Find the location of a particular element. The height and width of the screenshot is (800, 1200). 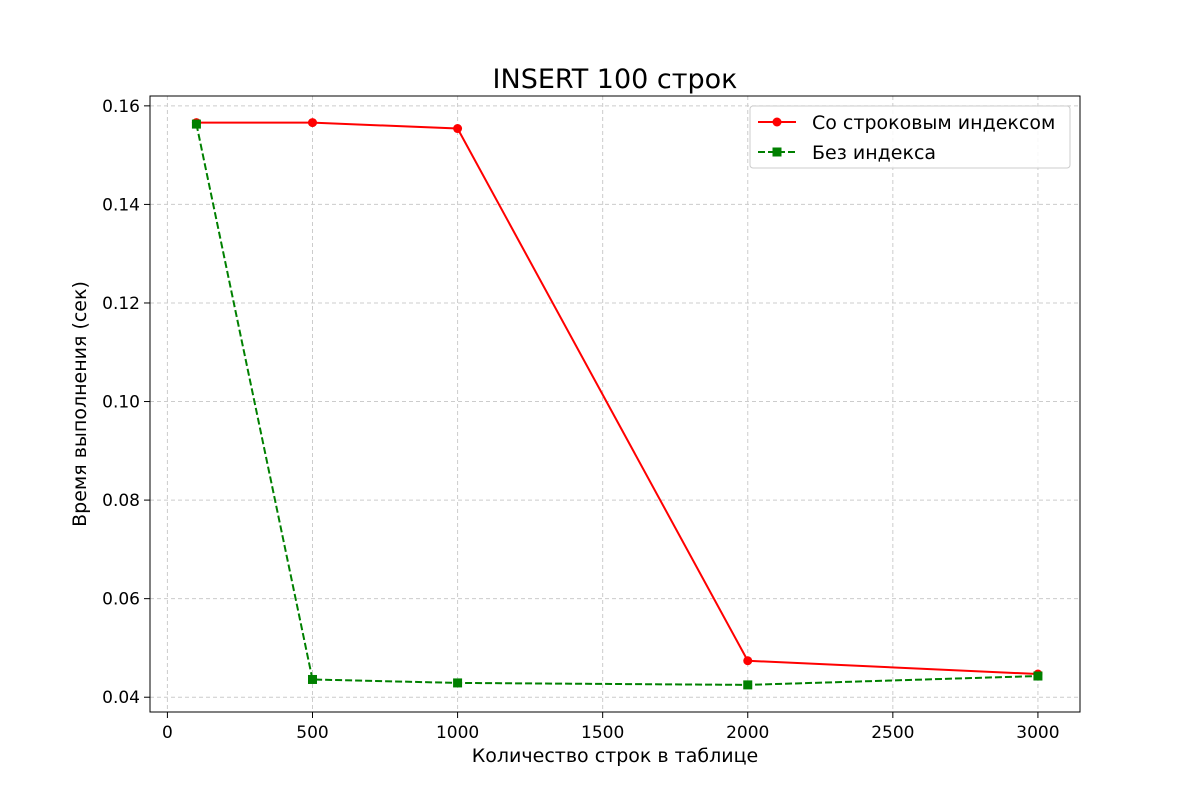

legend-item: Со строковым индексом is located at coordinates (906, 123).